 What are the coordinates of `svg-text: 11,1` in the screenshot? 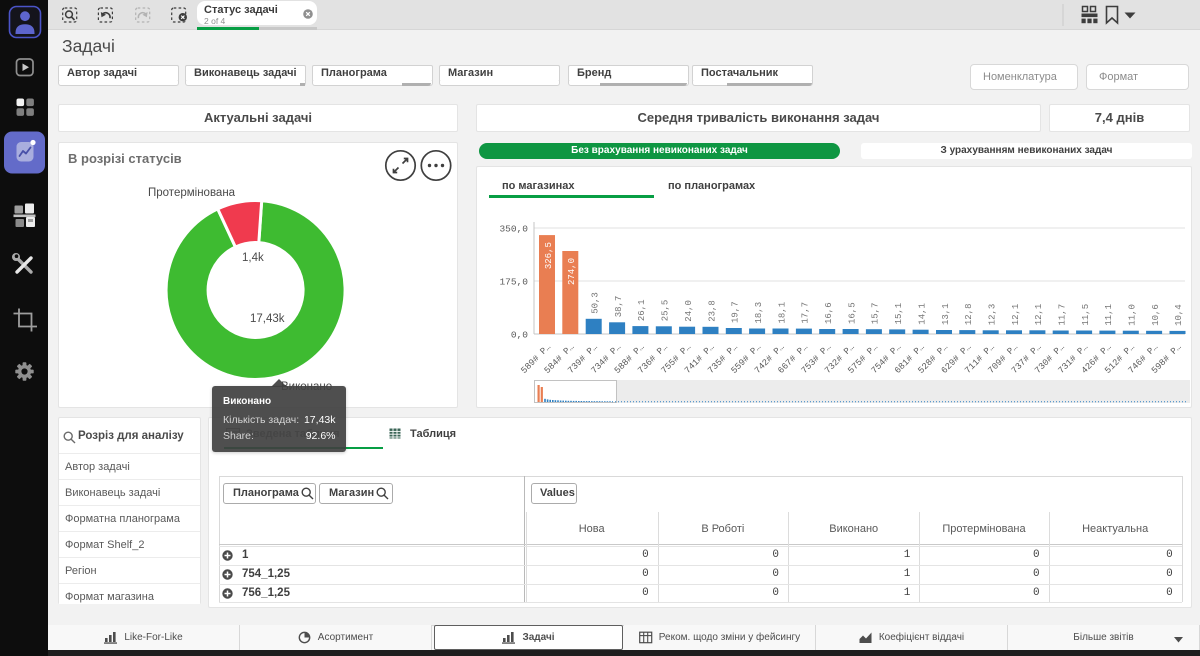 It's located at (1109, 315).